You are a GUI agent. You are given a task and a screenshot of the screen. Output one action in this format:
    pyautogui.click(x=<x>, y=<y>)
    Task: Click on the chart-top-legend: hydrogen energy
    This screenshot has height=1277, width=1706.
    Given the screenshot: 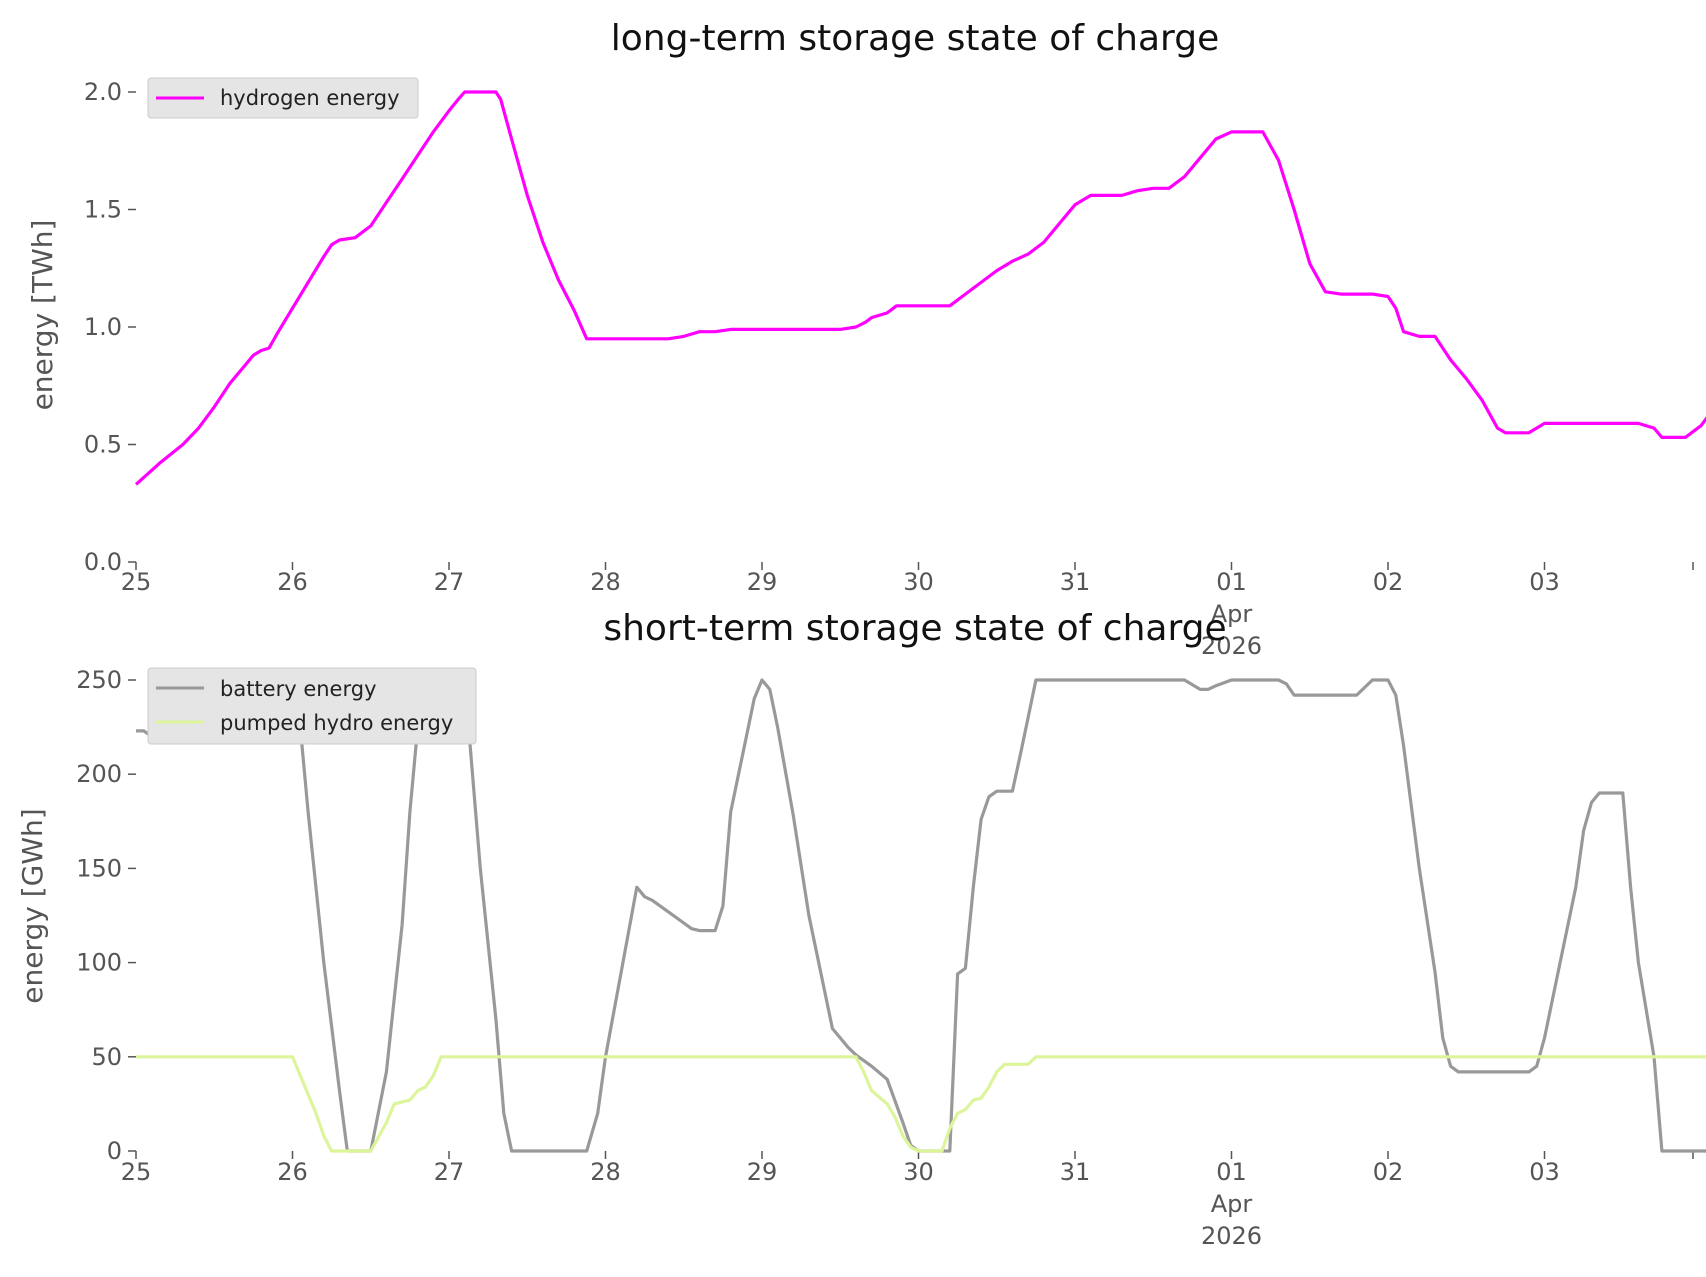 What is the action you would take?
    pyautogui.click(x=283, y=98)
    